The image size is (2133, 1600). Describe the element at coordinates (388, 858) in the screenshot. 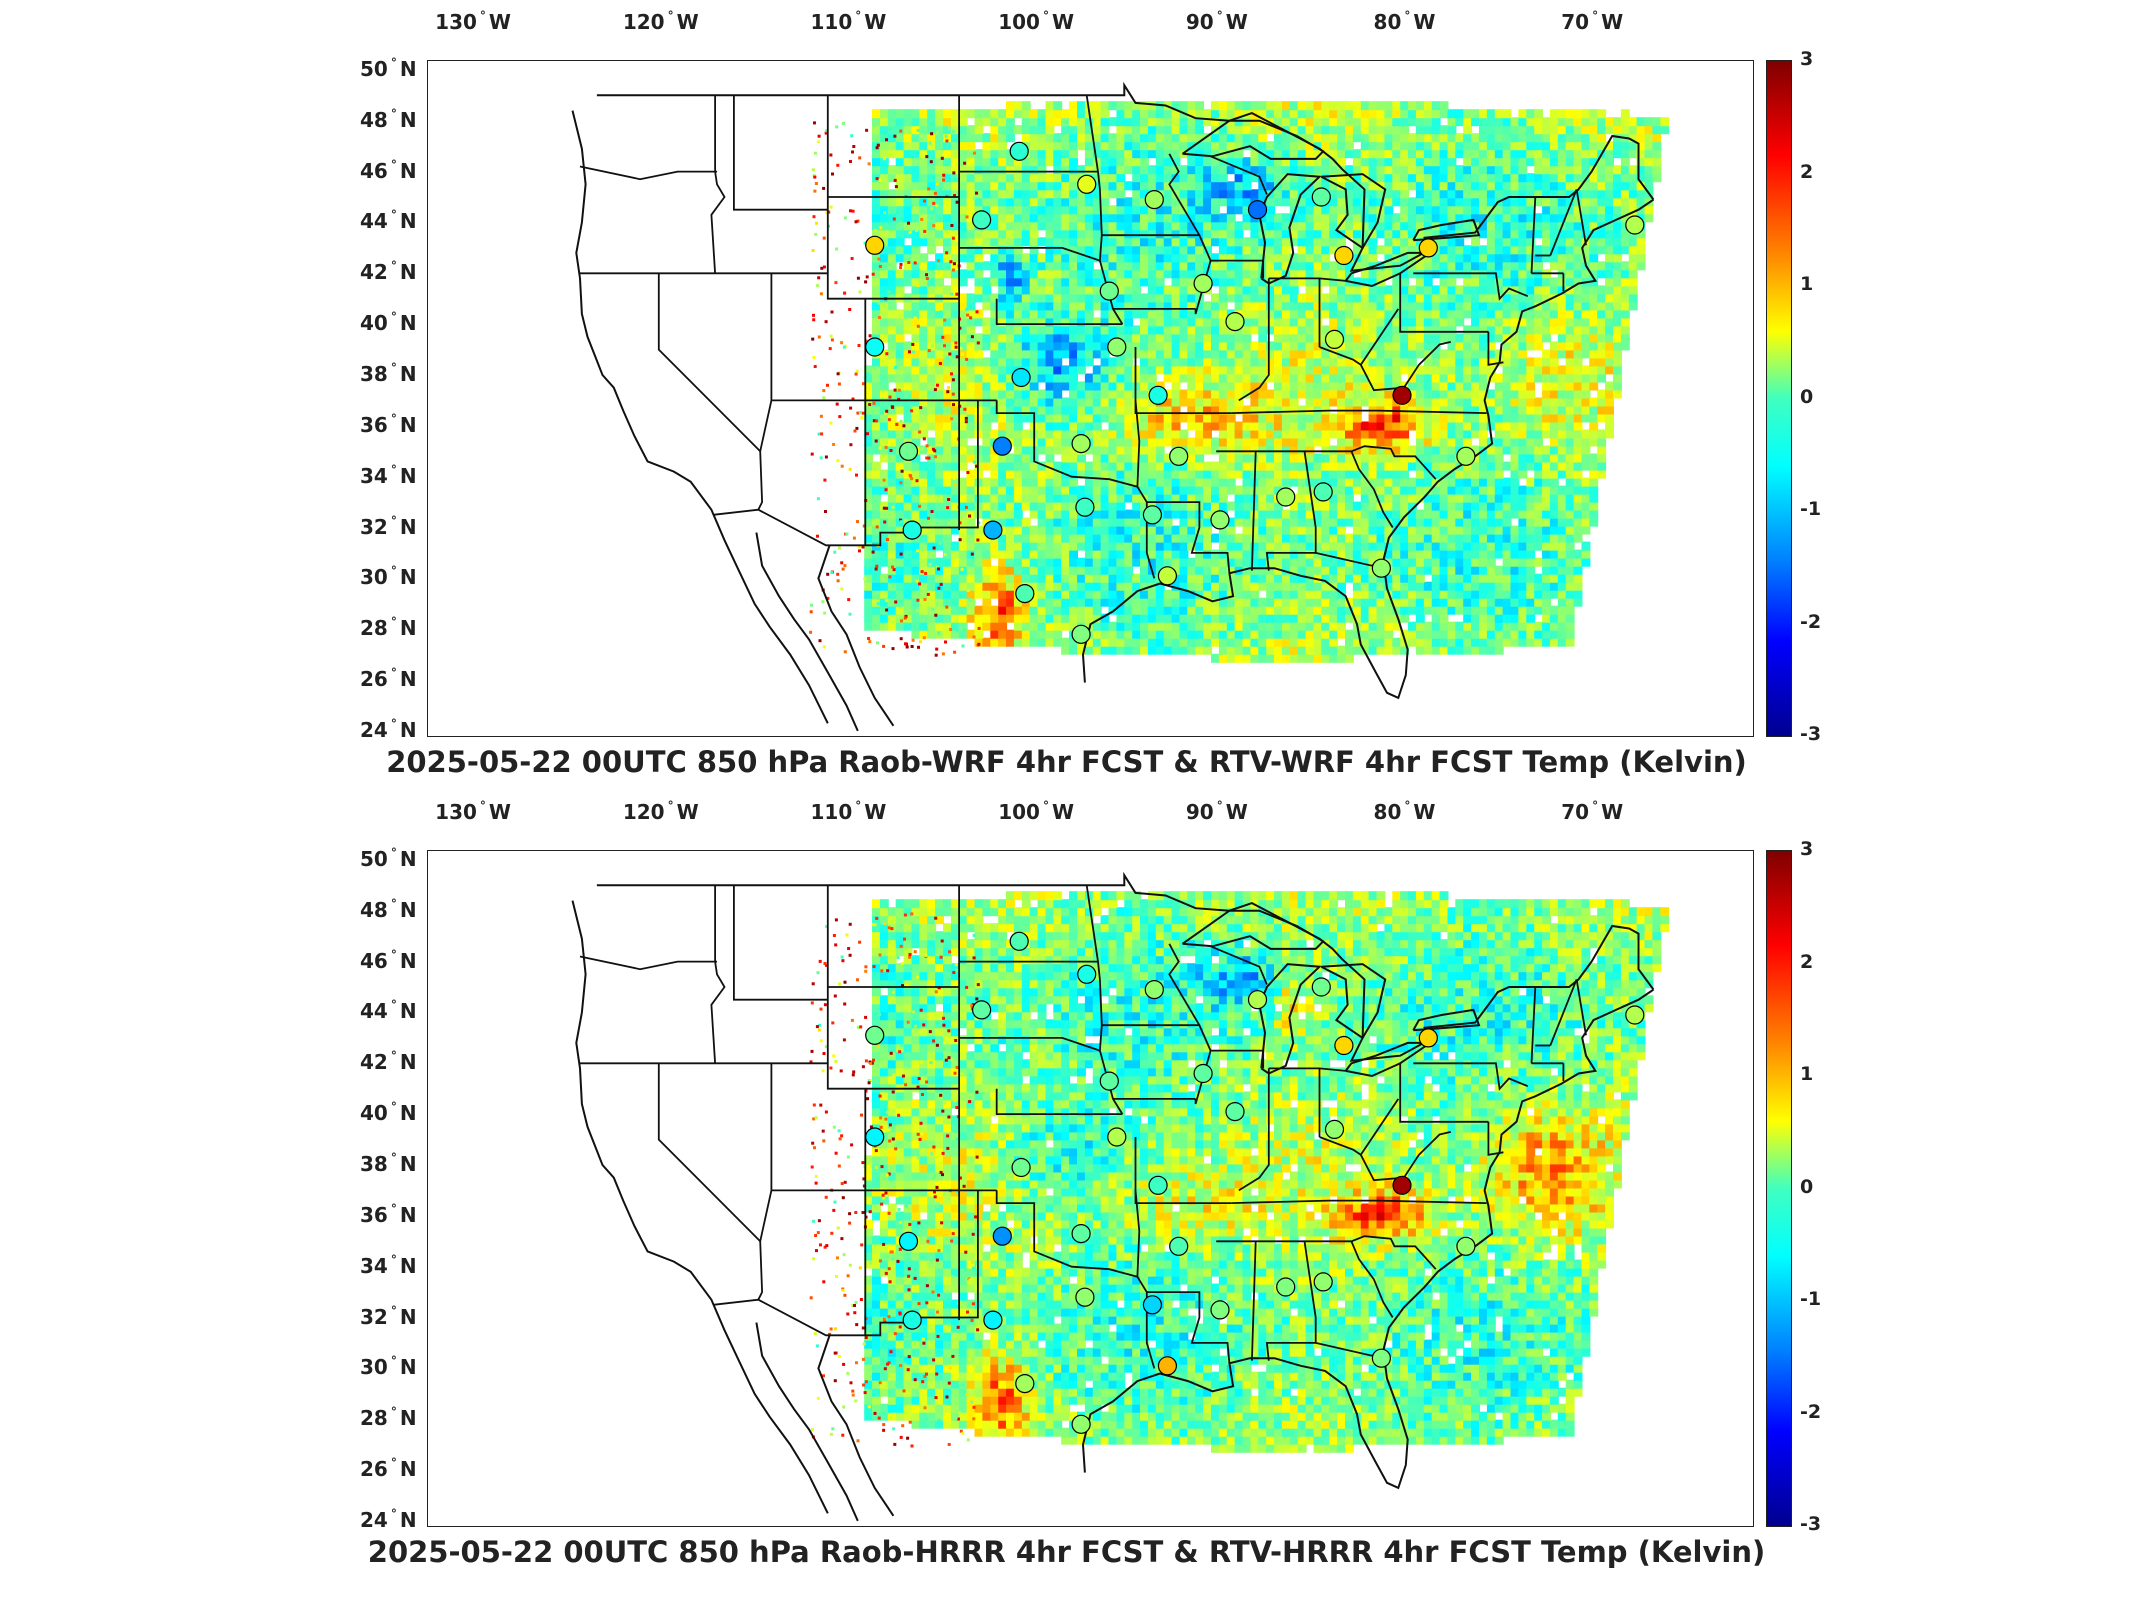

I see `lat-tick-label: 50 ° N` at that location.